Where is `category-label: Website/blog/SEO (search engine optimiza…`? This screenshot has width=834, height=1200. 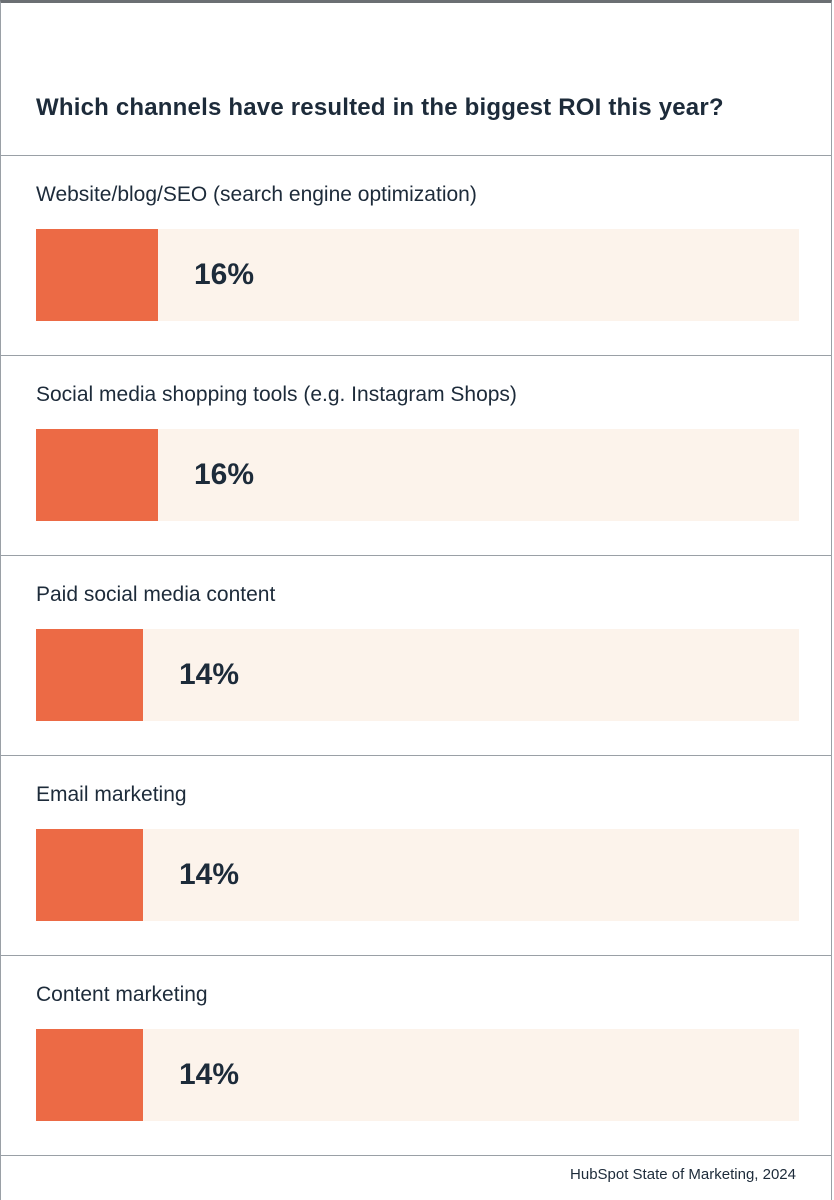
category-label: Website/blog/SEO (search engine optimiza… is located at coordinates (256, 194).